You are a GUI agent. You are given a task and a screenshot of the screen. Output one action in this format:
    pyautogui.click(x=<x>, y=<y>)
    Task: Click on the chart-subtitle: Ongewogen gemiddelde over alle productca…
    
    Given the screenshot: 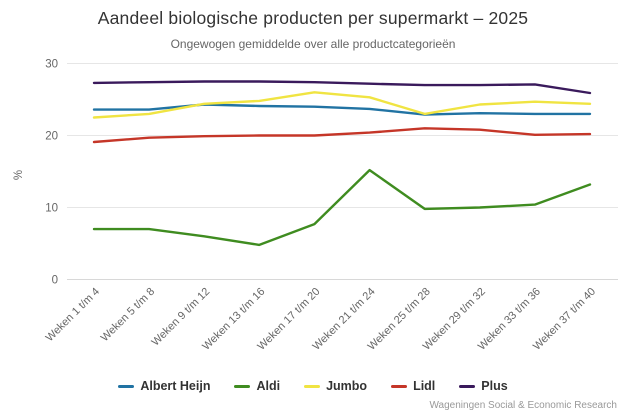 What is the action you would take?
    pyautogui.click(x=313, y=44)
    